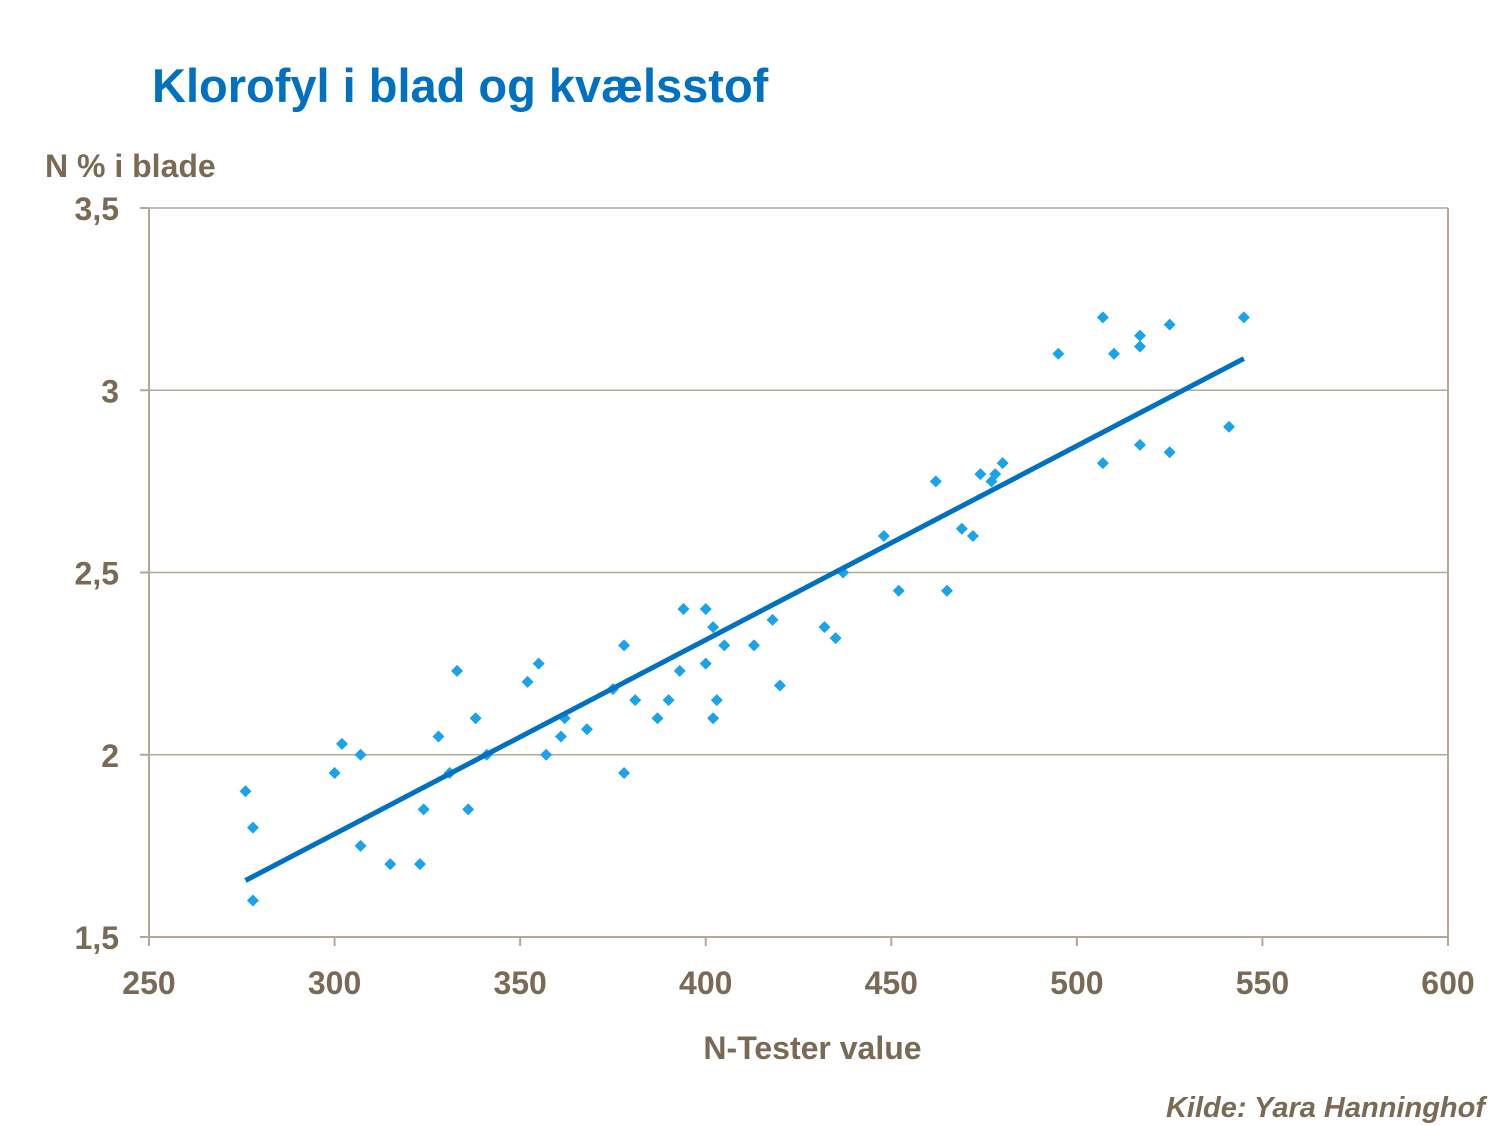 The width and height of the screenshot is (1501, 1126). Describe the element at coordinates (110, 756) in the screenshot. I see `y-tick-label: 2` at that location.